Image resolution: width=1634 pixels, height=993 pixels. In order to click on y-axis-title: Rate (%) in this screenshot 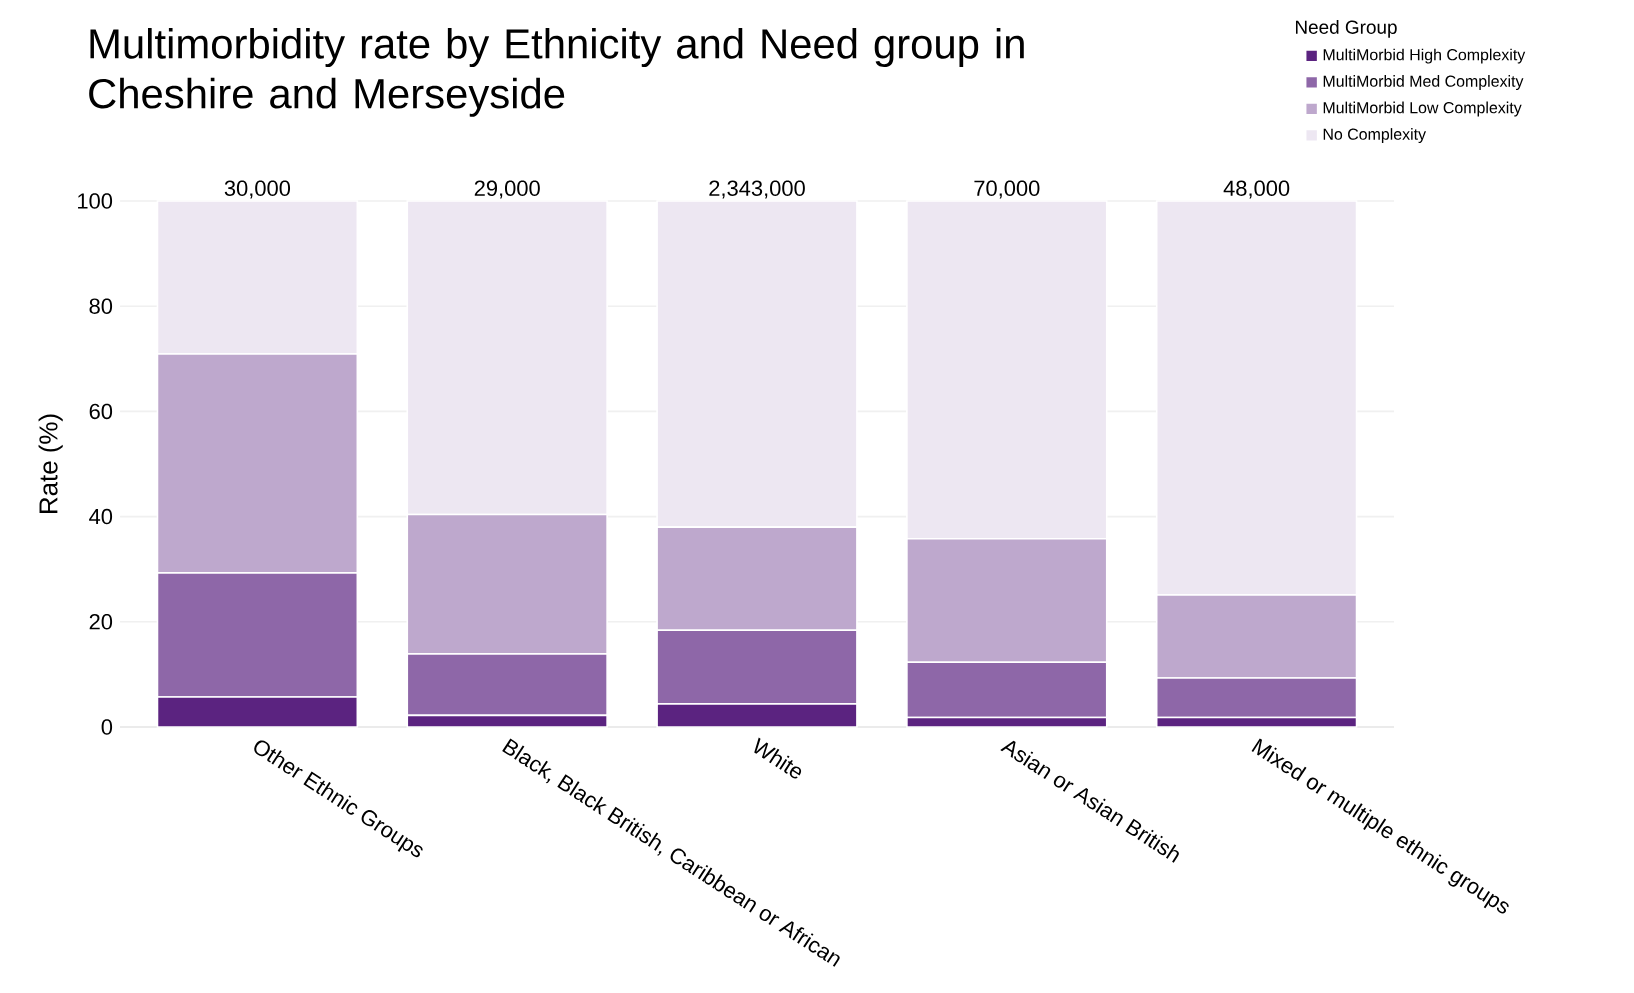, I will do `click(50, 463)`.